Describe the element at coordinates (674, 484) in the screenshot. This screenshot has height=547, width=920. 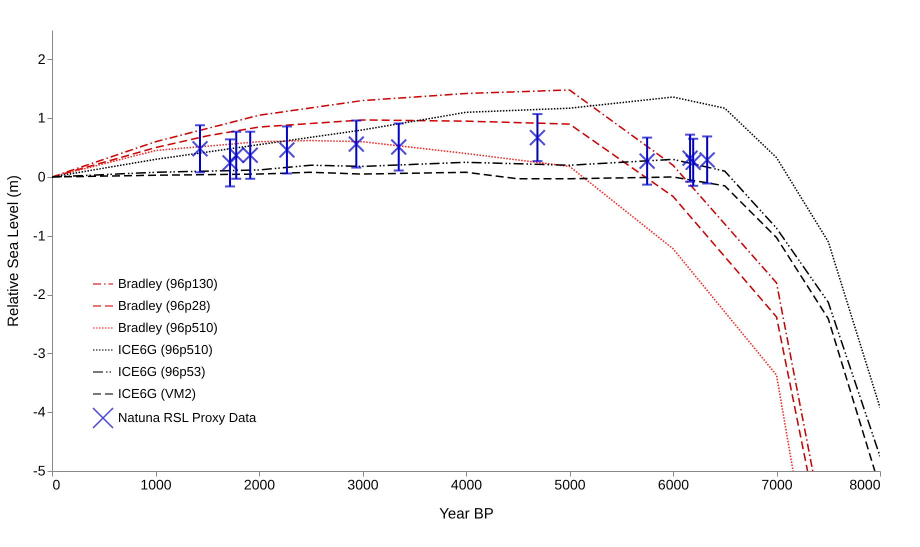
I see `x-tick-label: 6000` at that location.